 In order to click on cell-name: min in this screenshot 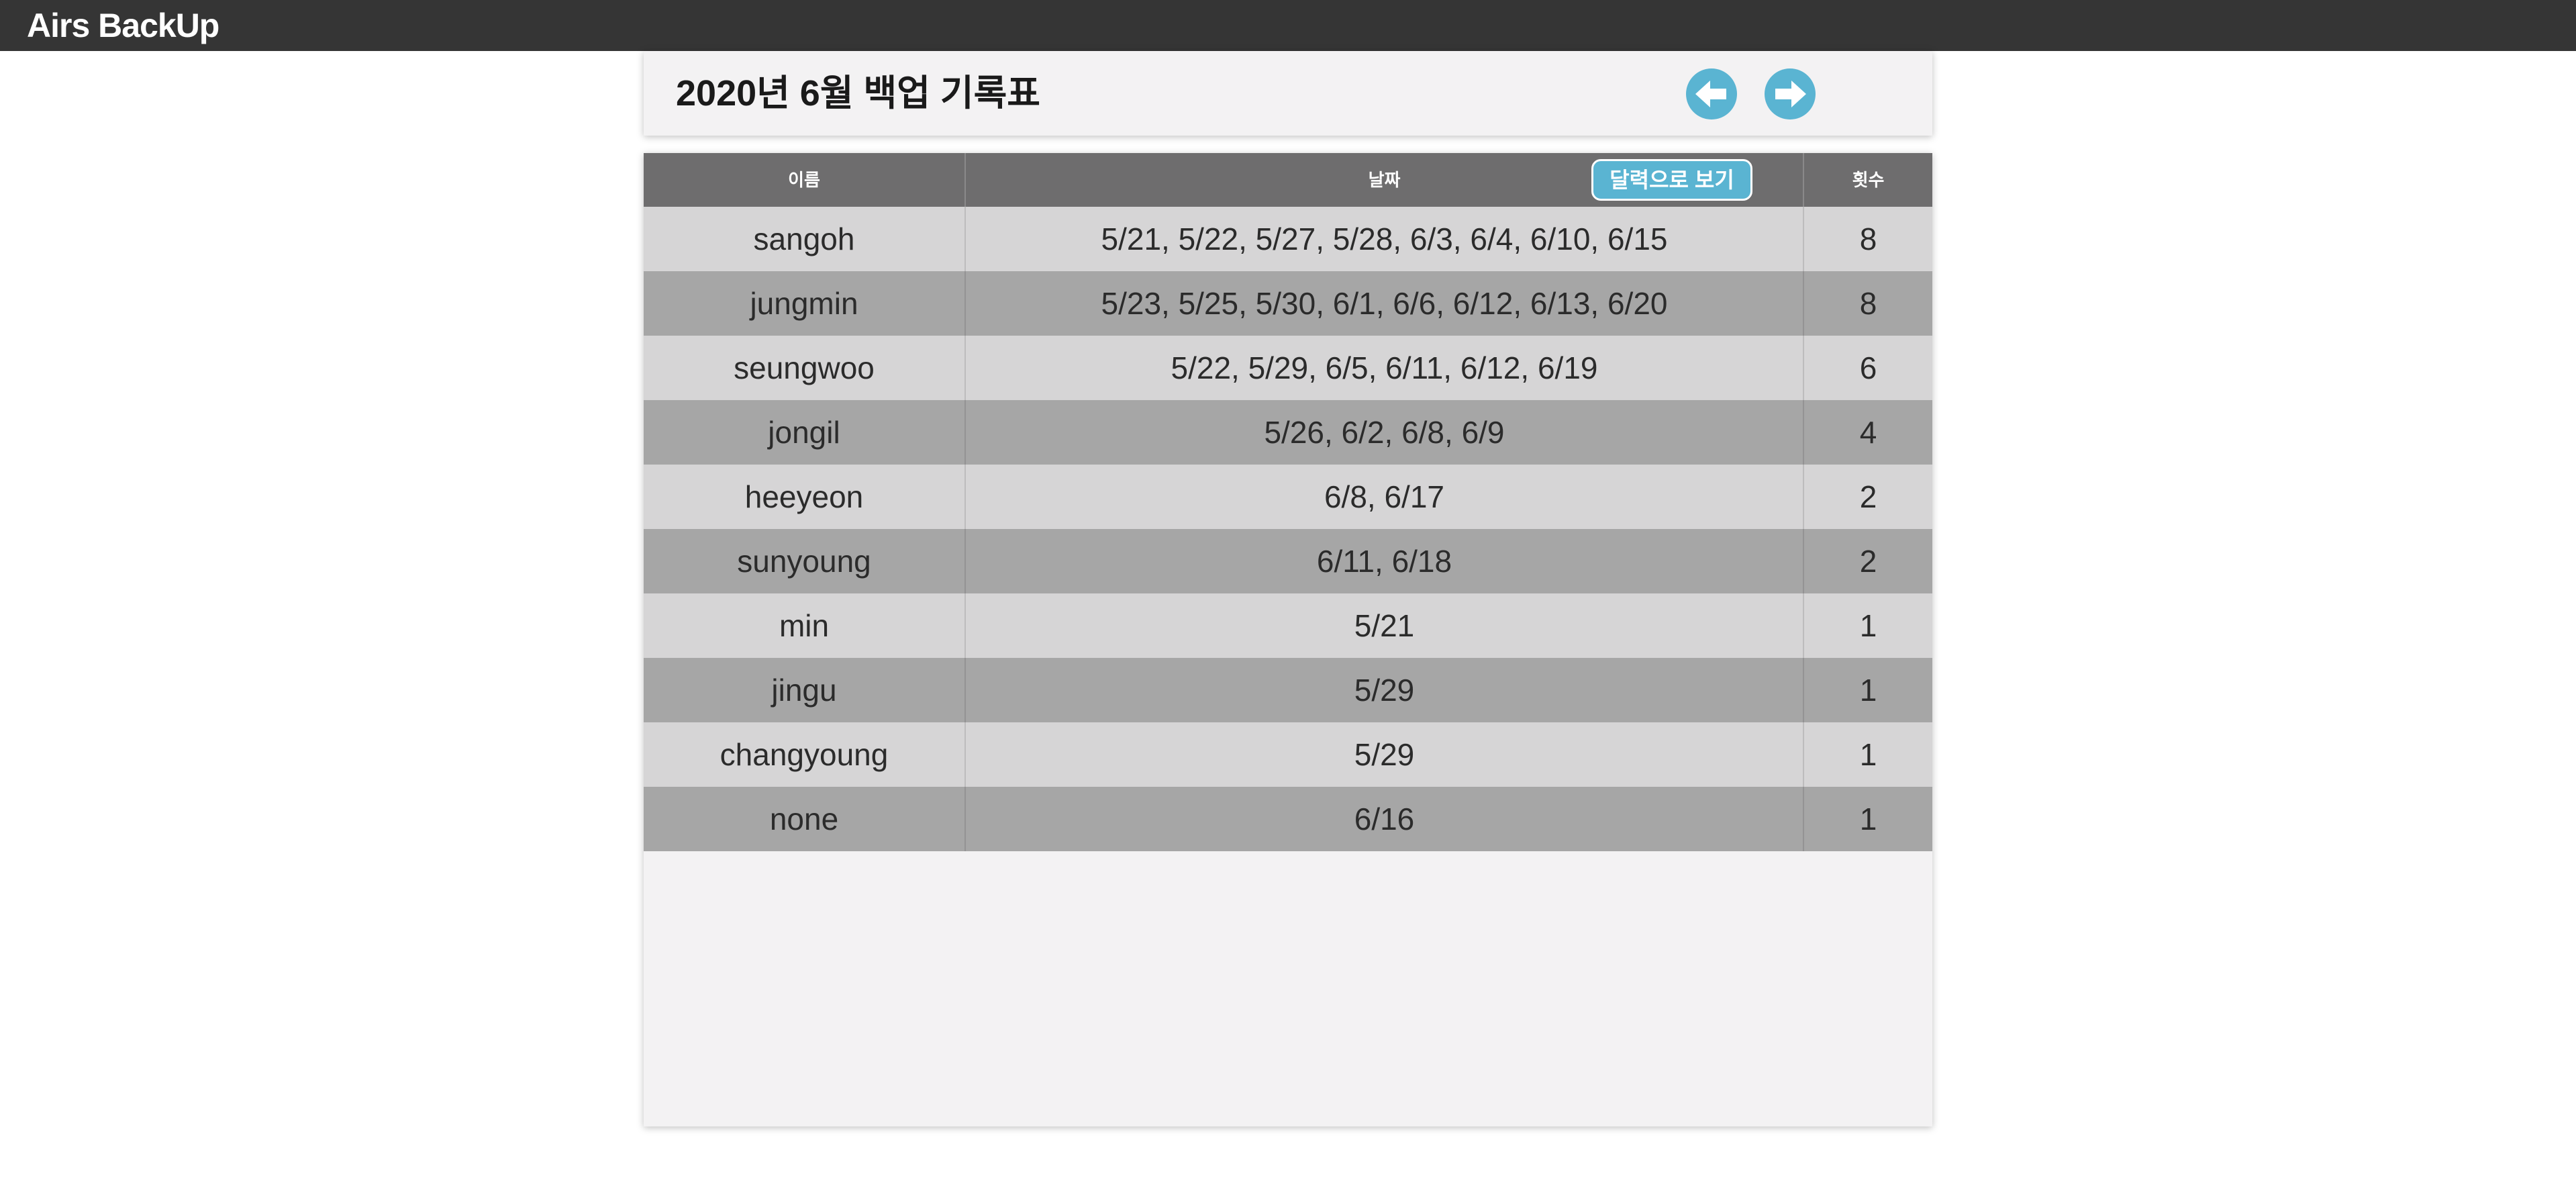, I will do `click(805, 625)`.